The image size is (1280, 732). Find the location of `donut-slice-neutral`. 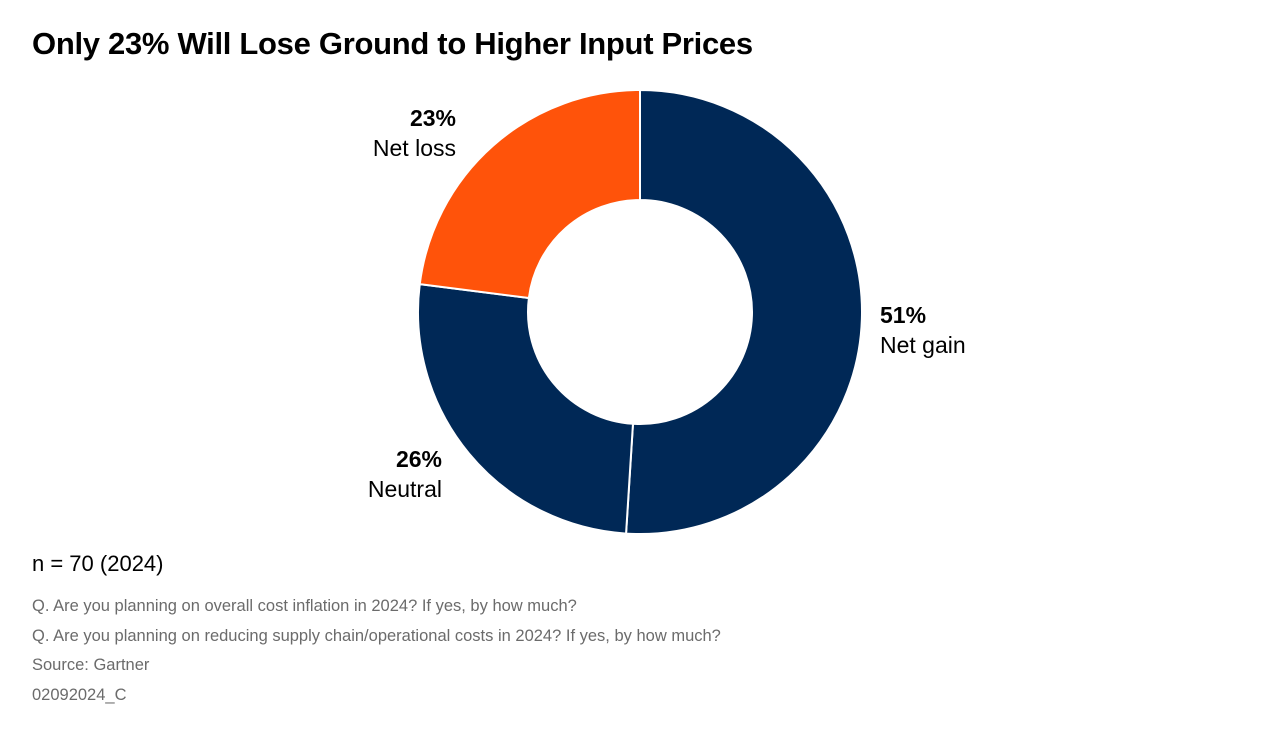

donut-slice-neutral is located at coordinates (526, 409).